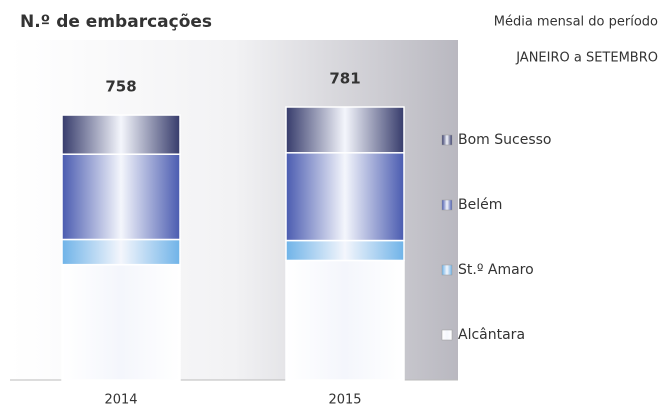  What do you see at coordinates (344, 400) in the screenshot?
I see `x-tick-label: 2015` at bounding box center [344, 400].